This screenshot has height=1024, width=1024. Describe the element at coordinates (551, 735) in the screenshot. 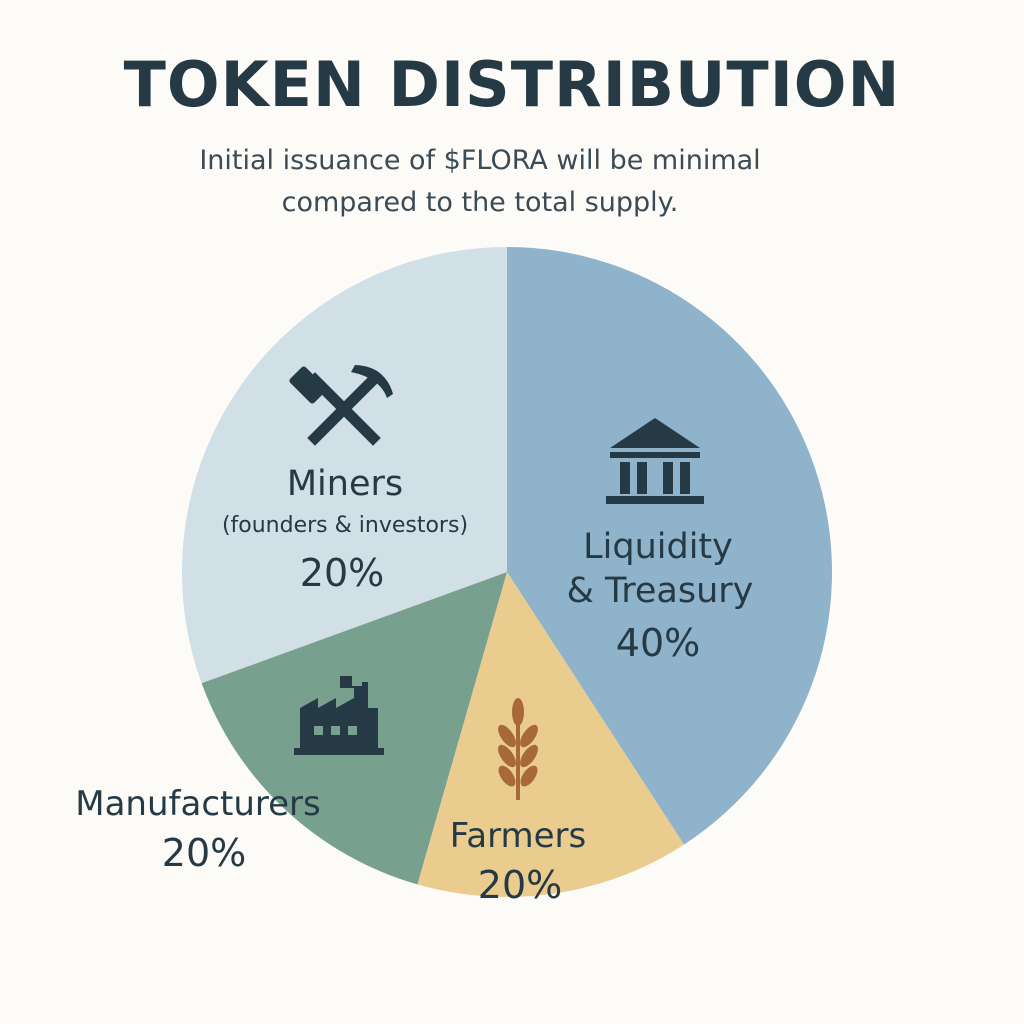

I see `pie-slice-farmers` at that location.